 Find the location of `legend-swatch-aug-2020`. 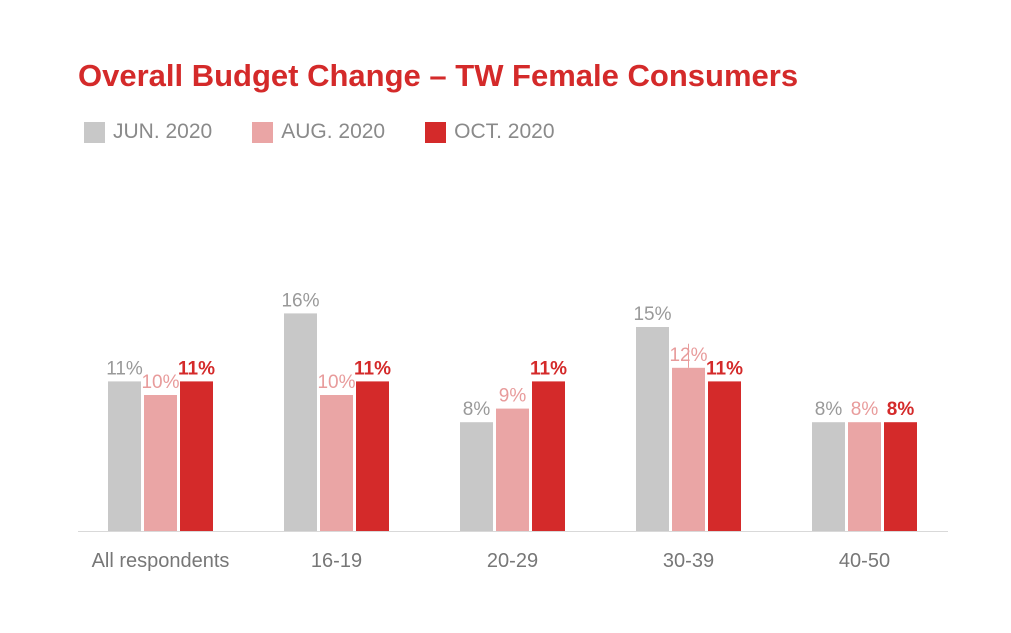

legend-swatch-aug-2020 is located at coordinates (263, 132).